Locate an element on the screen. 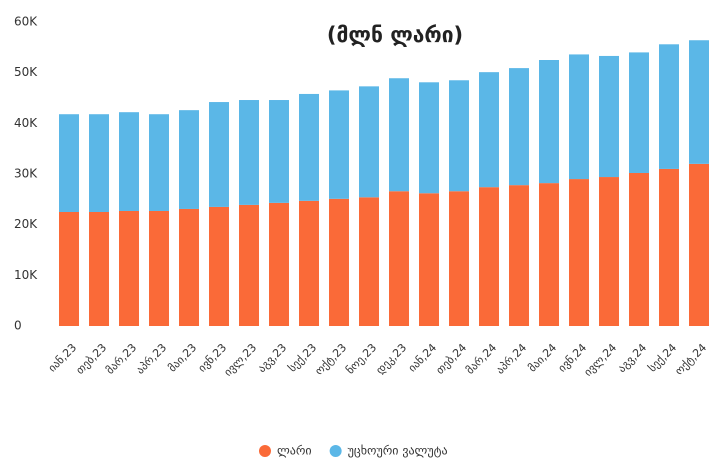  x-tick-label: მარ,24 is located at coordinates (481, 359).